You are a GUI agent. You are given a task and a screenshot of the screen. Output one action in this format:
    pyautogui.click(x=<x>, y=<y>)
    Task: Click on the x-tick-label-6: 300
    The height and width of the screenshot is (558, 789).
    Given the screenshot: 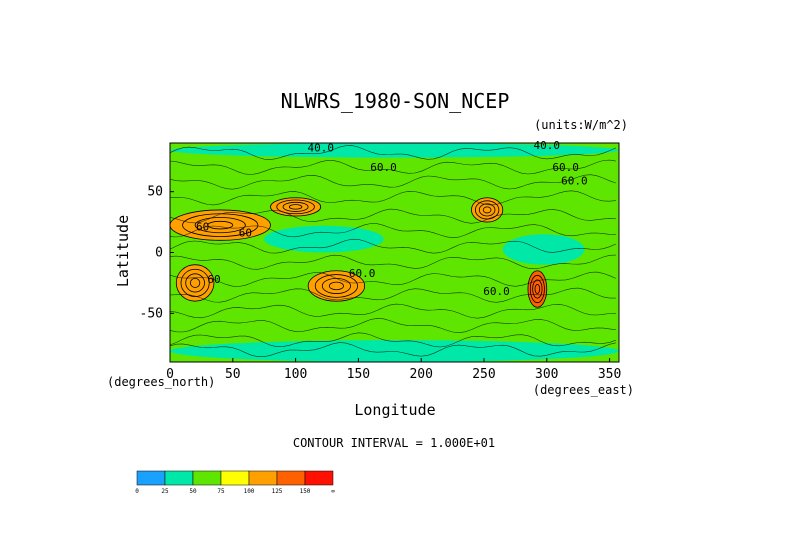 What is the action you would take?
    pyautogui.click(x=546, y=374)
    